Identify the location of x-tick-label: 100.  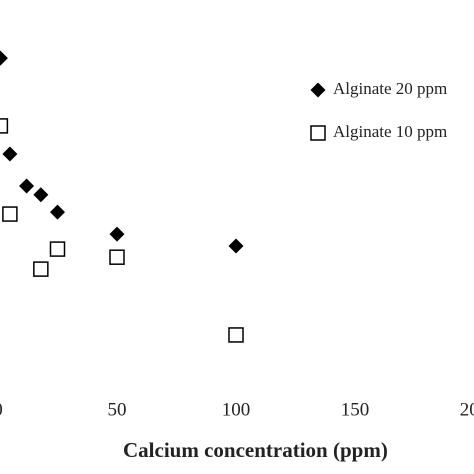
(236, 409).